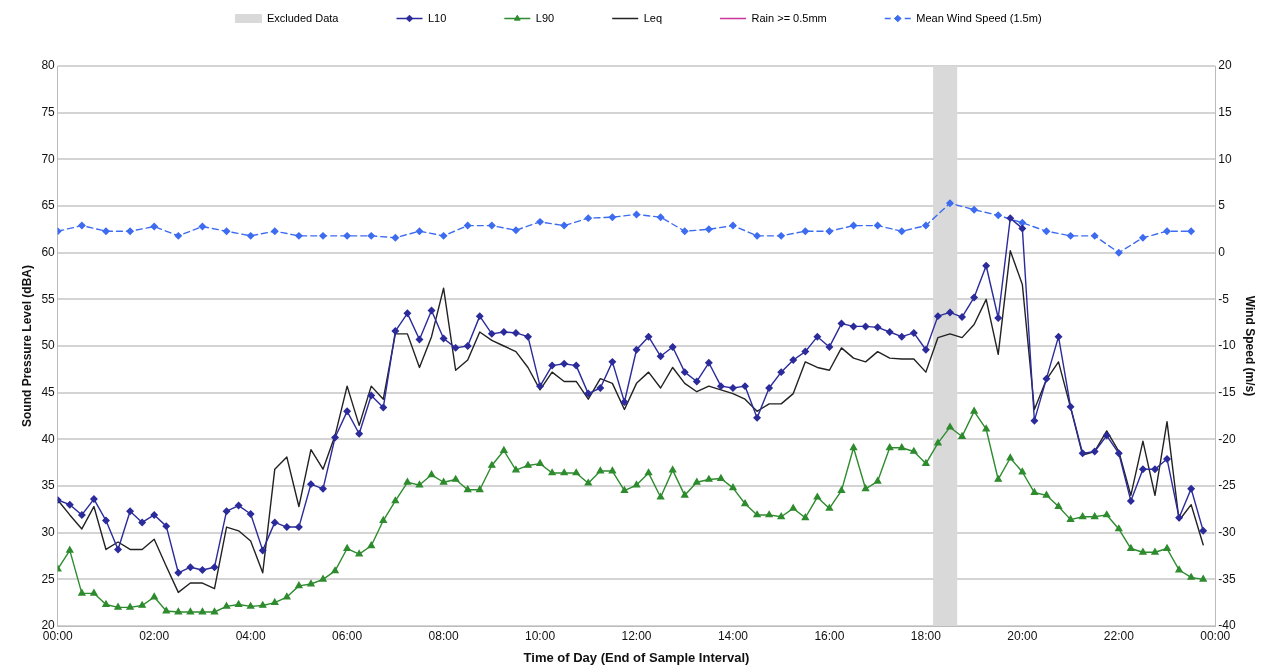  Describe the element at coordinates (789, 17) in the screenshot. I see `legend-label: Rain >= 0.5mm` at that location.